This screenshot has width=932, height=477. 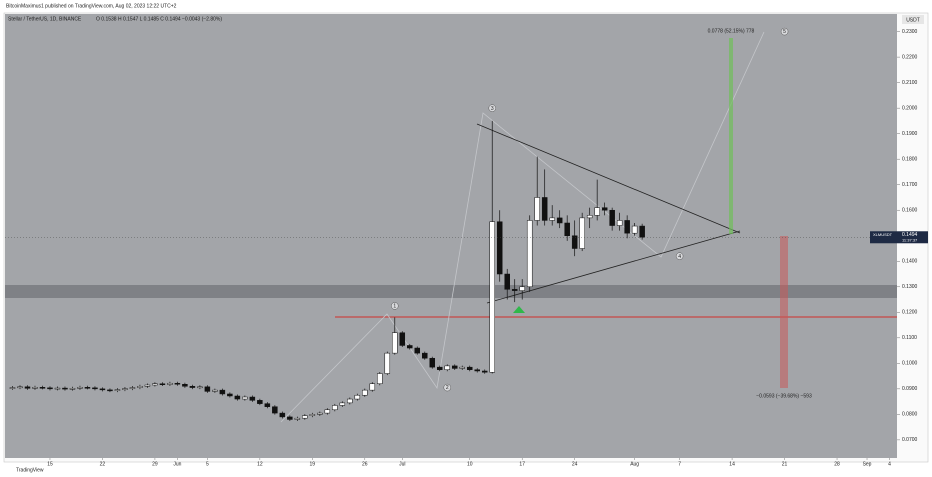 What do you see at coordinates (910, 415) in the screenshot?
I see `y-tick-label: 0.0800` at bounding box center [910, 415].